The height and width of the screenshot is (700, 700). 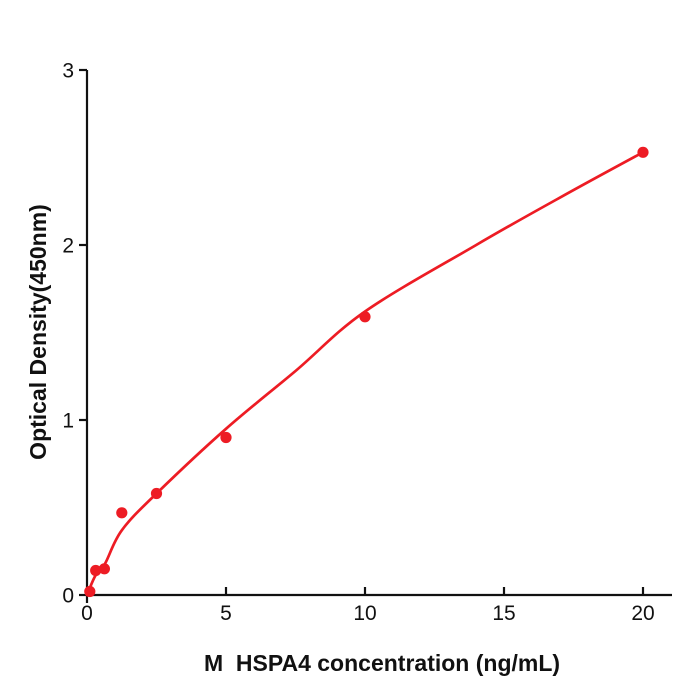 I want to click on x-axis-tick-labels: 0 5 10 15 20, so click(x=368, y=613).